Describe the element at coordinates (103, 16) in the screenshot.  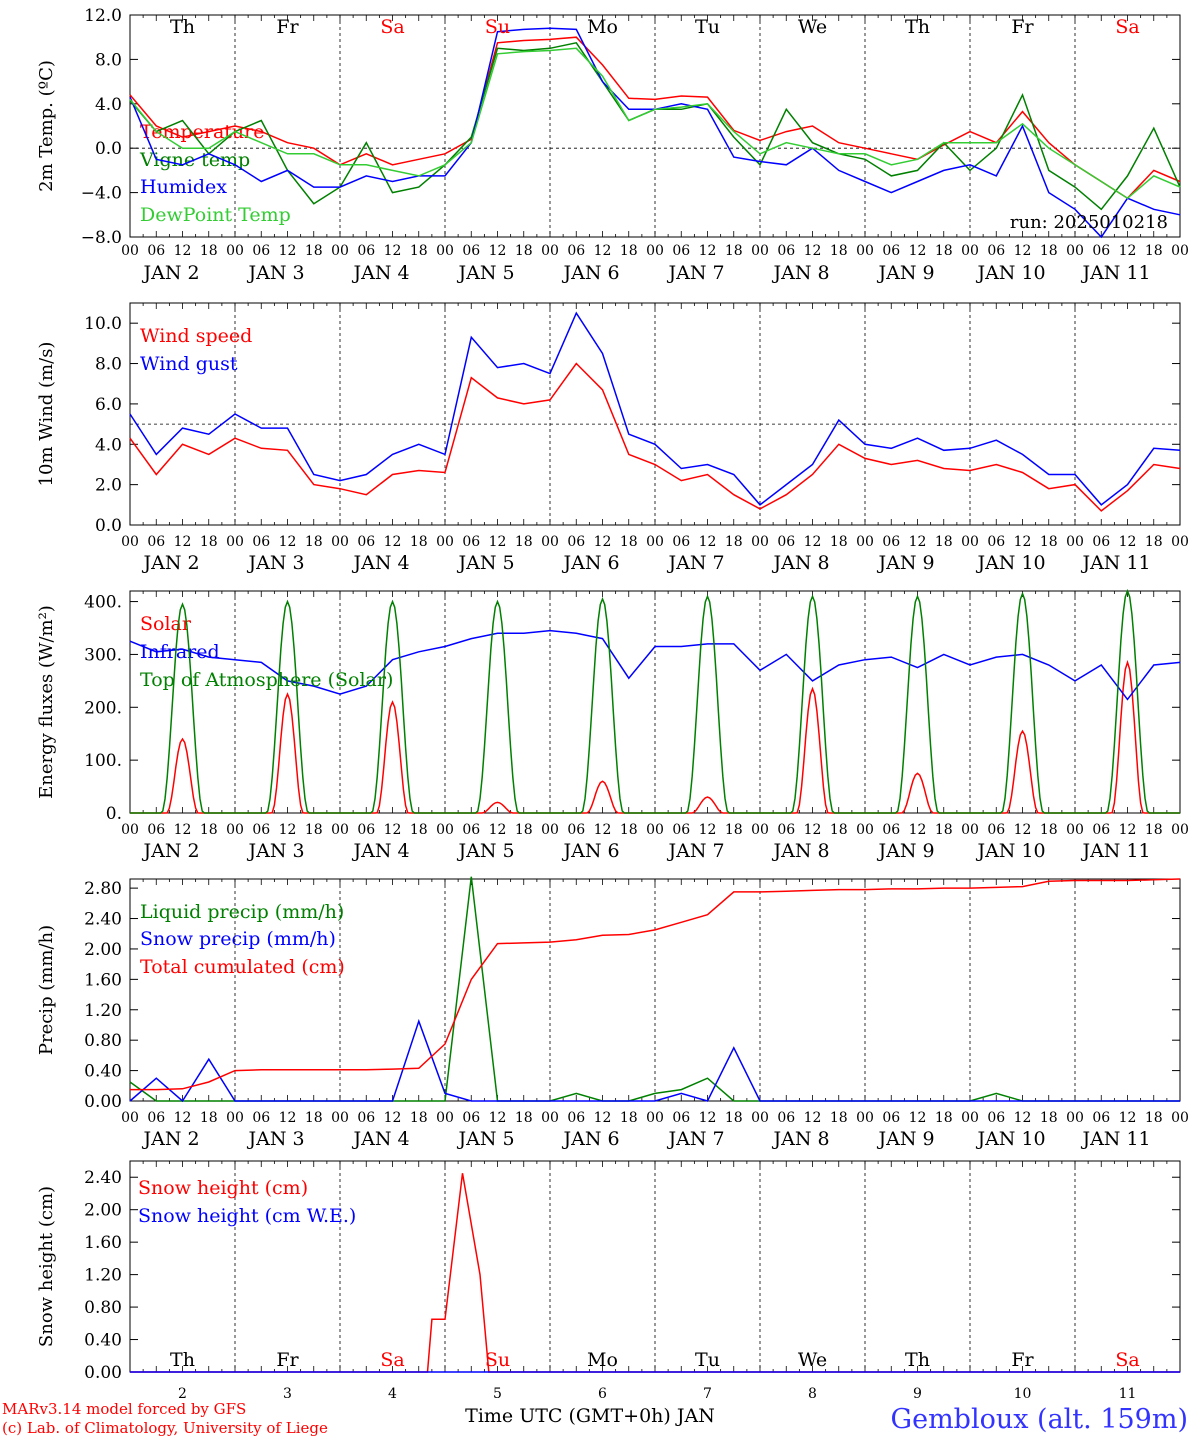
I see `y-tick-label: 12.0` at that location.